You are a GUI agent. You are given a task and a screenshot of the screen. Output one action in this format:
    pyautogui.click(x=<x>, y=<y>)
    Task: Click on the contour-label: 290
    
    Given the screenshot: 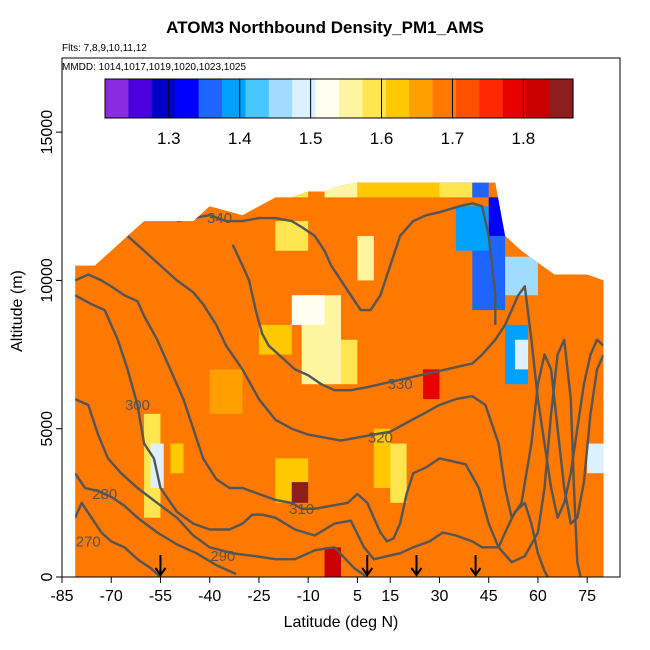 What is the action you would take?
    pyautogui.click(x=222, y=556)
    